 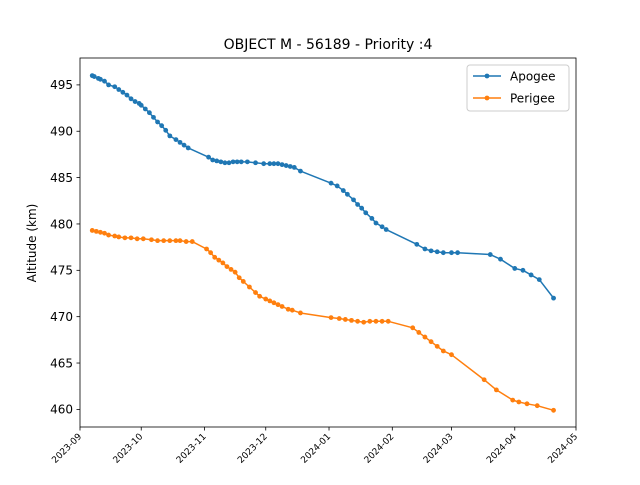 What do you see at coordinates (32, 243) in the screenshot?
I see `y-axis-label: Altitude (km)` at bounding box center [32, 243].